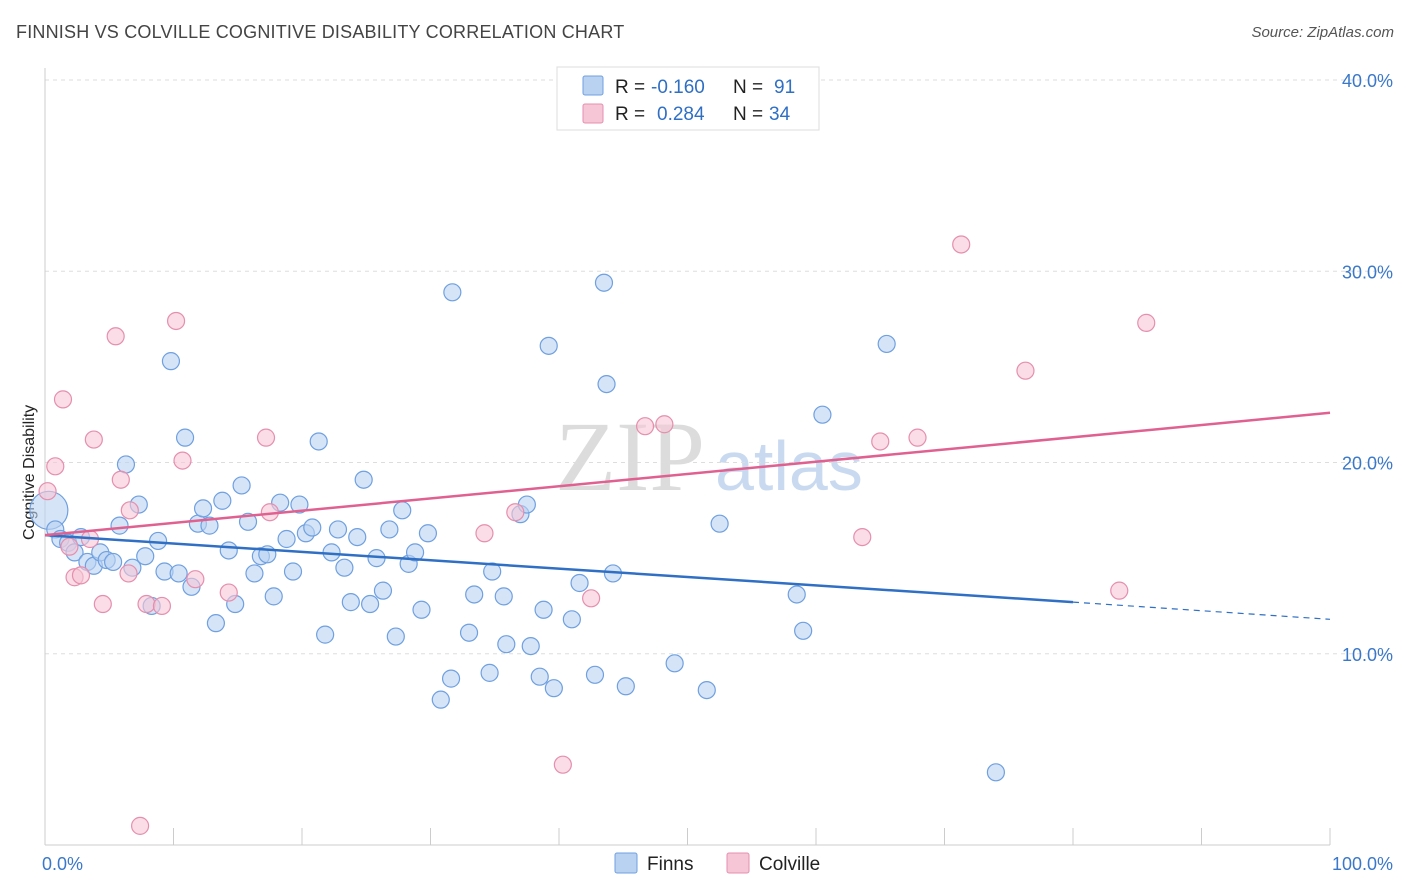 This screenshot has width=1406, height=892. I want to click on bottom-legend-label-colville: Colville, so click(789, 864).